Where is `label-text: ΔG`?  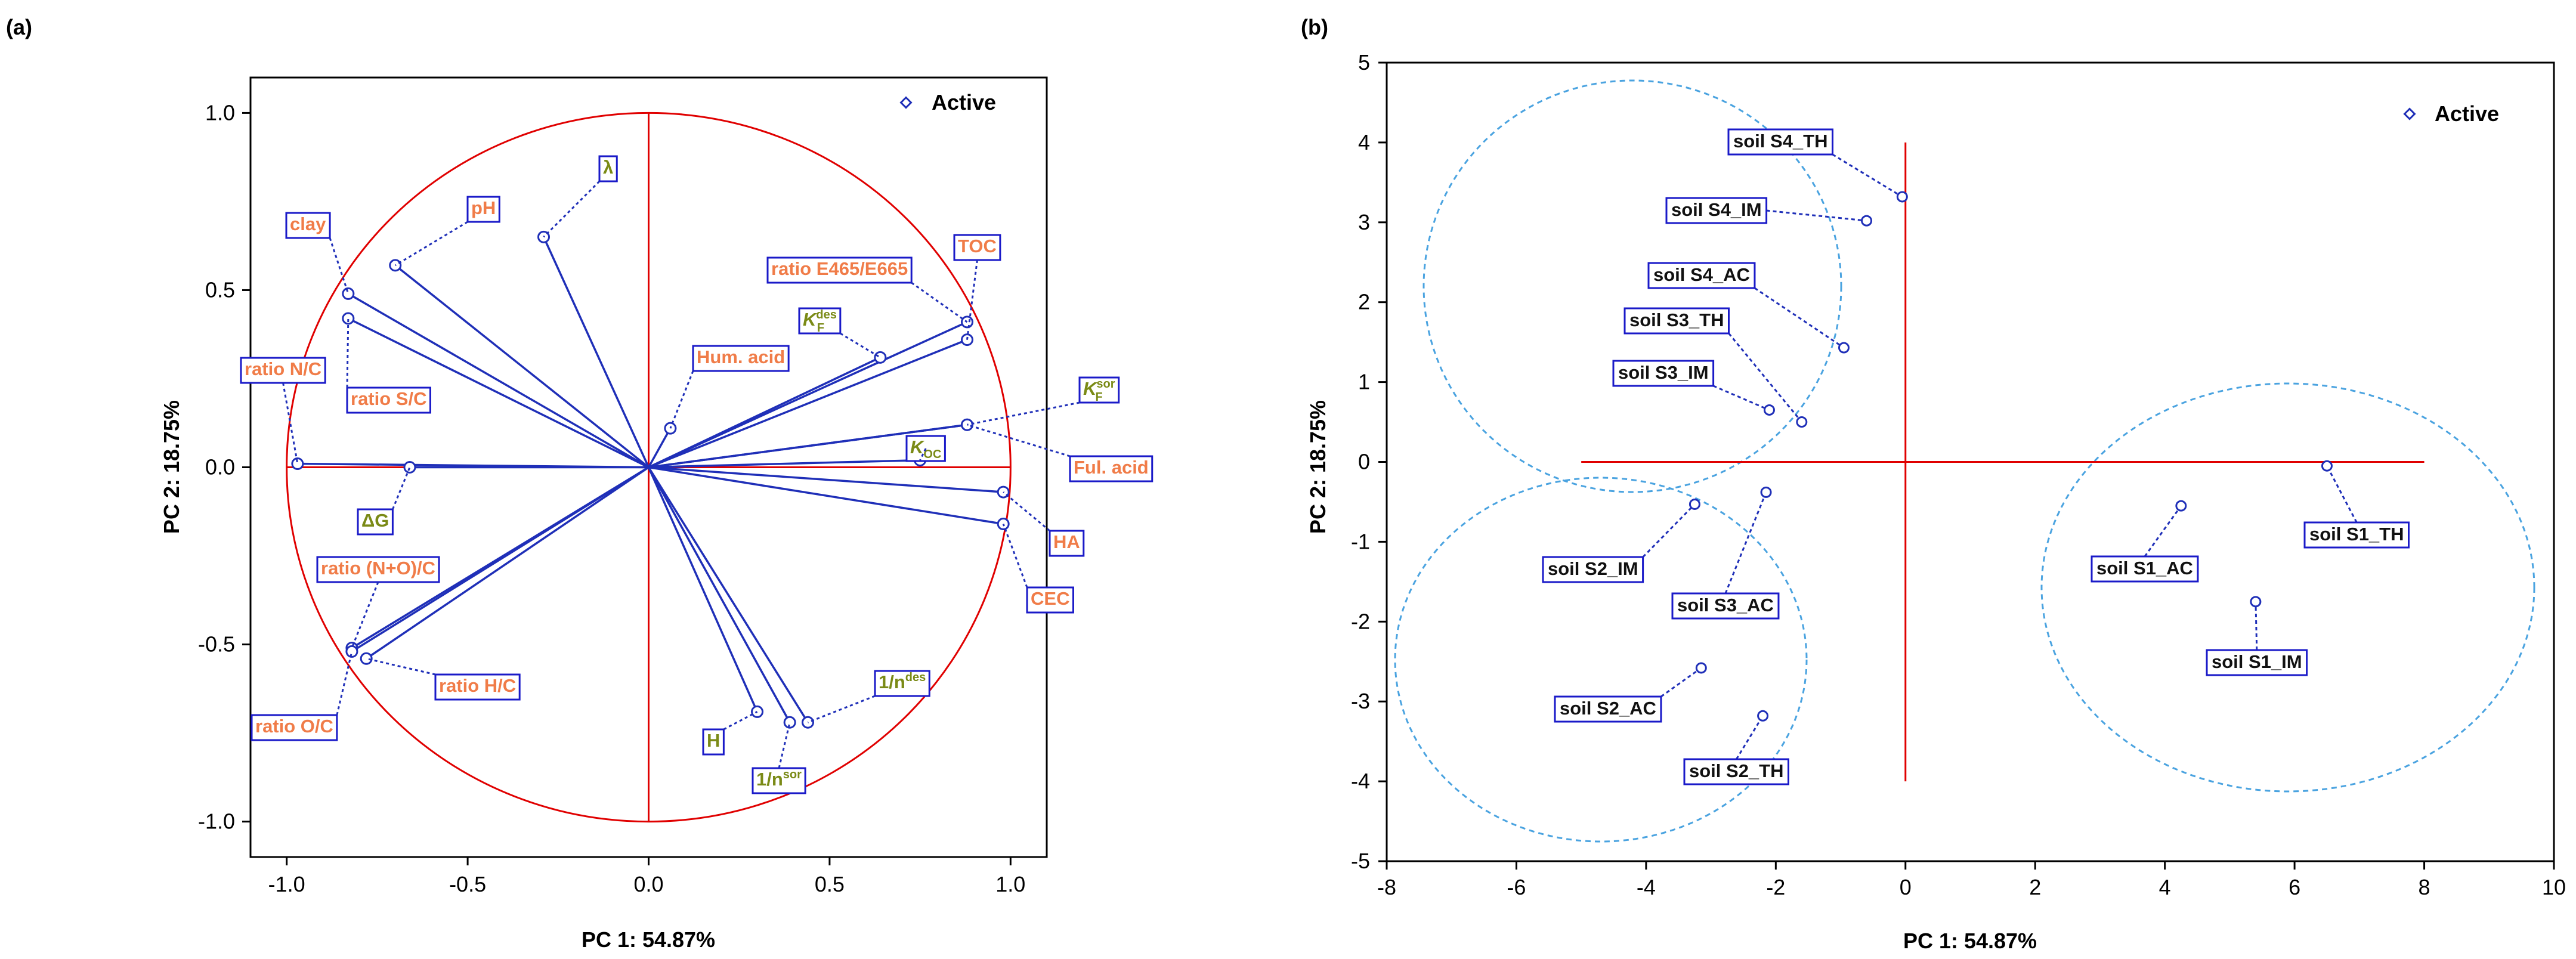 label-text: ΔG is located at coordinates (375, 520).